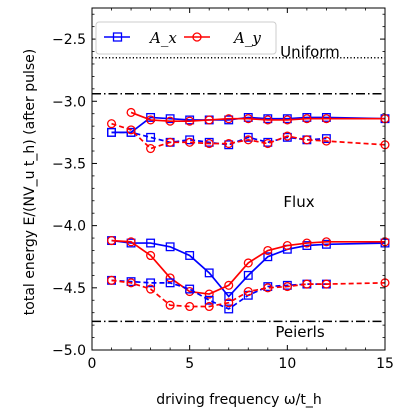 The image size is (415, 415). What do you see at coordinates (69, 40) in the screenshot?
I see `y-tick-label-5: −2.5` at bounding box center [69, 40].